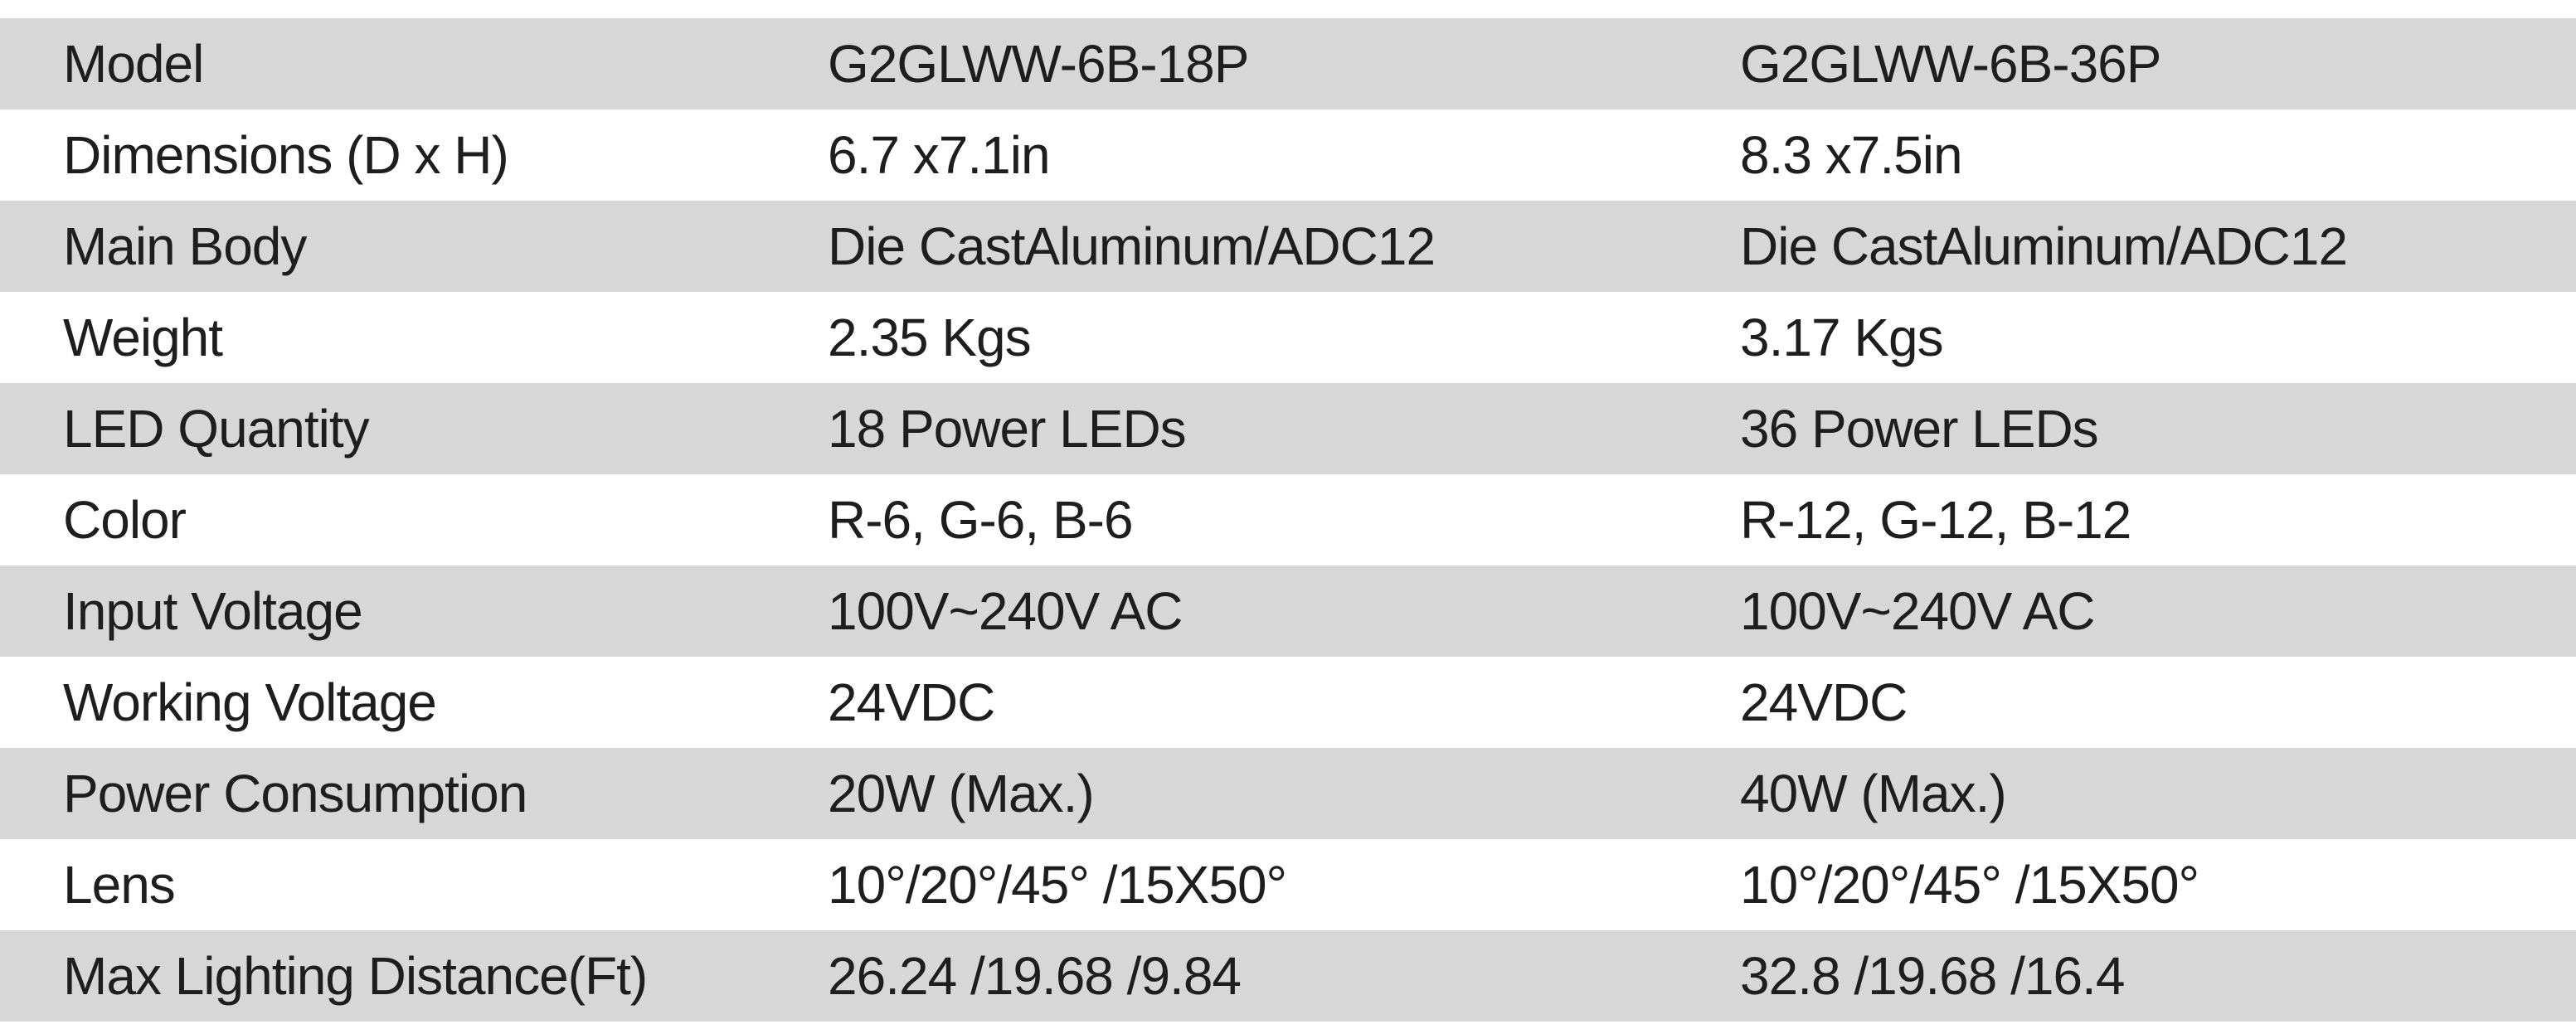 The image size is (2576, 1029). What do you see at coordinates (217, 429) in the screenshot?
I see `row-label: LED Quantity` at bounding box center [217, 429].